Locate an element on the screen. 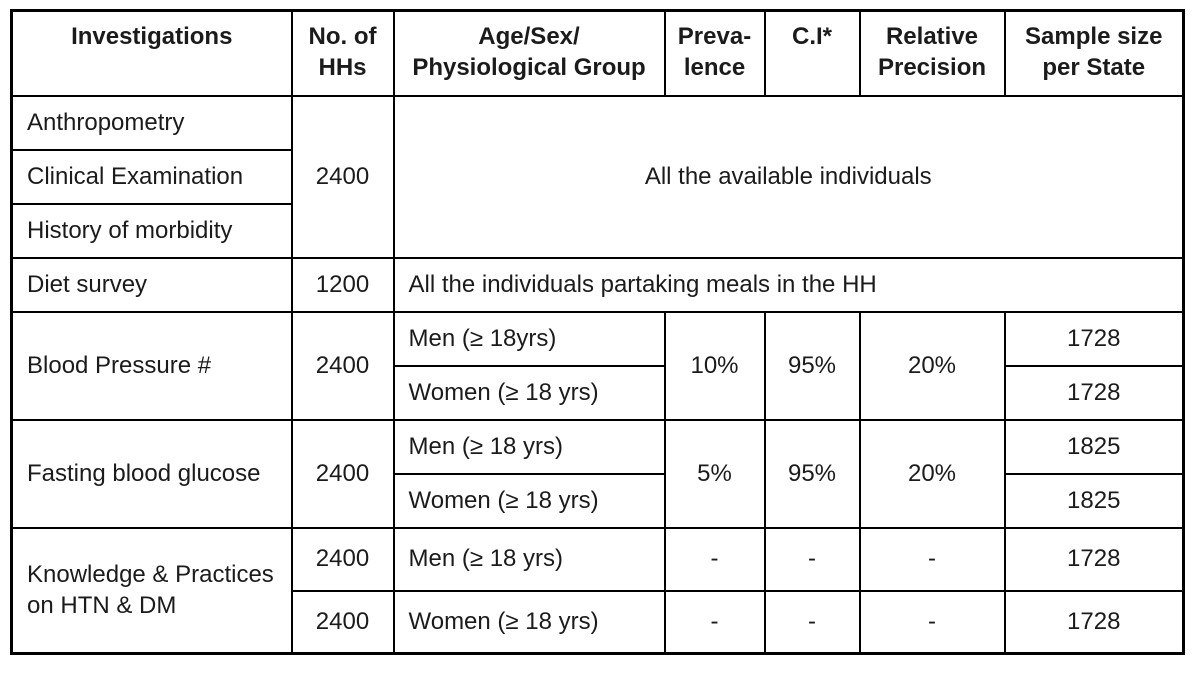  cell-kp-ci-women: - is located at coordinates (812, 622).